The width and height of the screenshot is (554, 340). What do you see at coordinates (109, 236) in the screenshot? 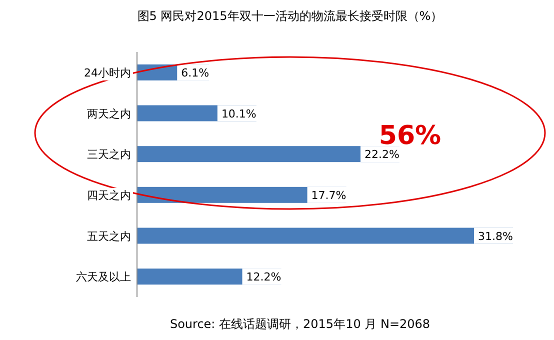
I see `y-tick-label: 五天之内` at bounding box center [109, 236].